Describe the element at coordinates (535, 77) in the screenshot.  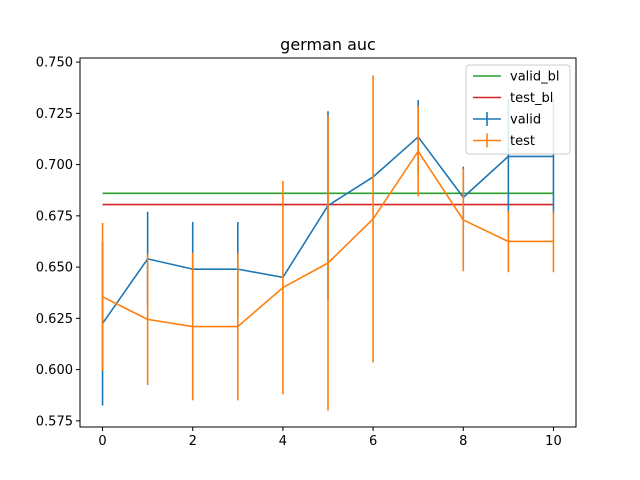
I see `legend-label-valid-bl: valid_bl` at that location.